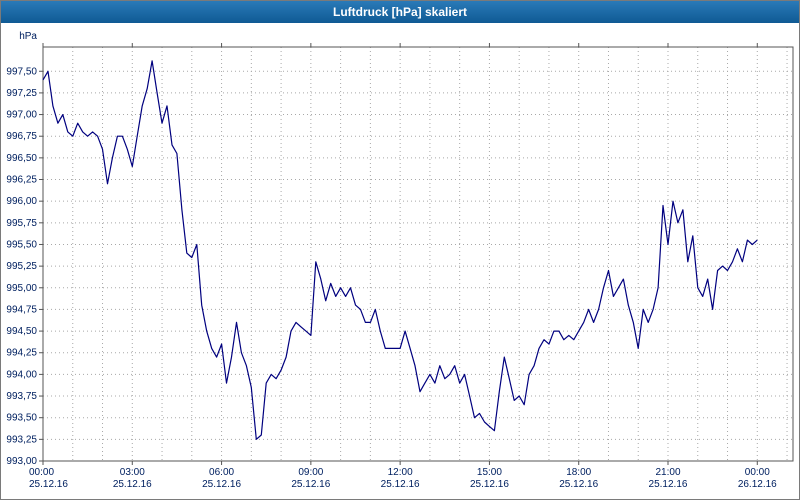 The image size is (800, 500). What do you see at coordinates (578, 472) in the screenshot?
I see `x-tick-time-label: 18:00` at bounding box center [578, 472].